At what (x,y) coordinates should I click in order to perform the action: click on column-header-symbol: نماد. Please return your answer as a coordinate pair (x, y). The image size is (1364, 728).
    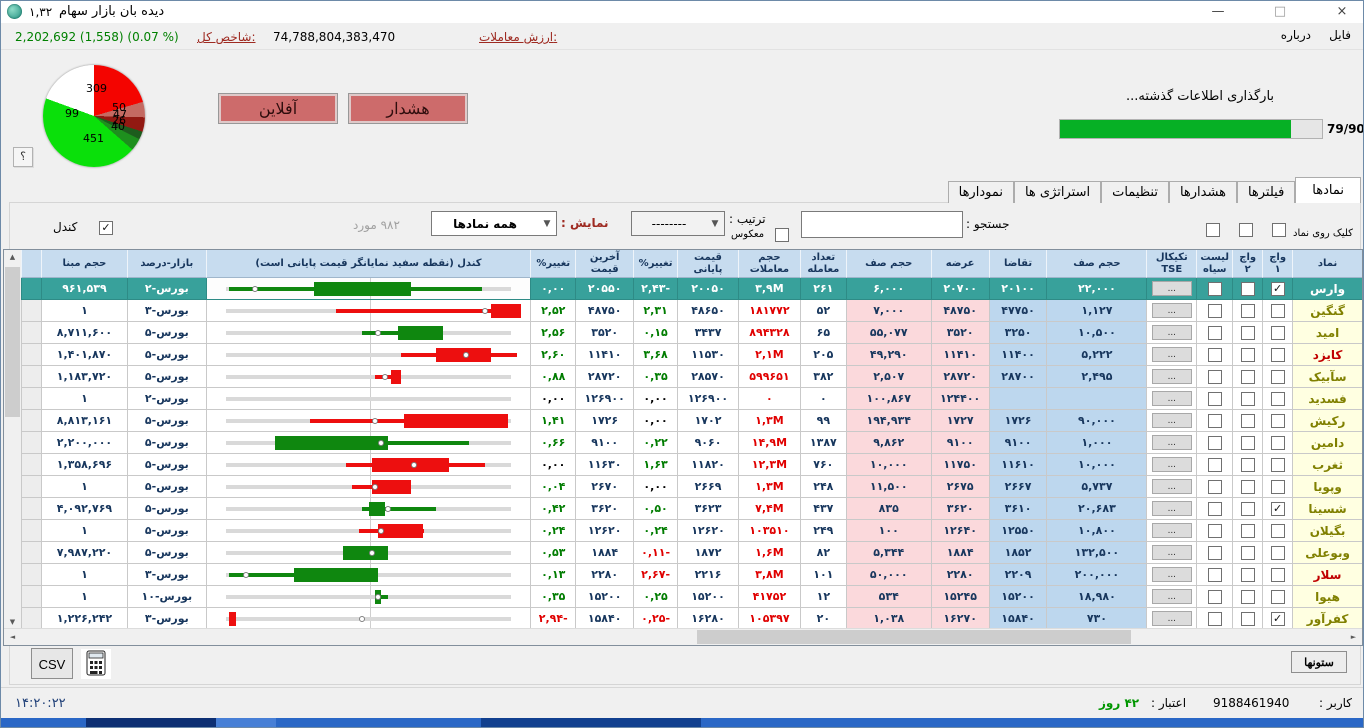
    Looking at the image, I should click on (1327, 264).